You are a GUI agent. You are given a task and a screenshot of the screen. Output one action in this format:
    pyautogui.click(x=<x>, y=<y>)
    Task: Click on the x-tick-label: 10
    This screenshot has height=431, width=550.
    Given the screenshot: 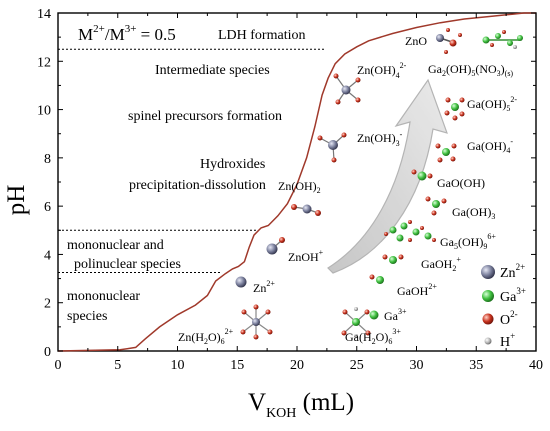 What is the action you would take?
    pyautogui.click(x=178, y=365)
    